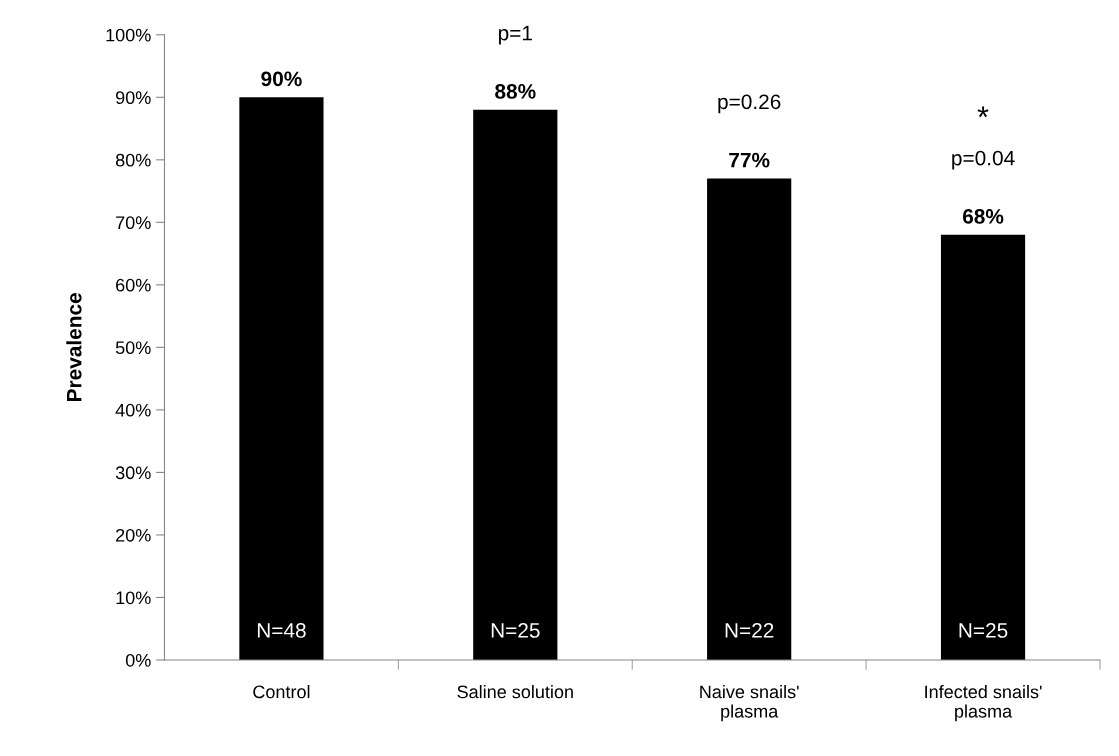  What do you see at coordinates (128, 35) in the screenshot?
I see `y-tick-label: 100%` at bounding box center [128, 35].